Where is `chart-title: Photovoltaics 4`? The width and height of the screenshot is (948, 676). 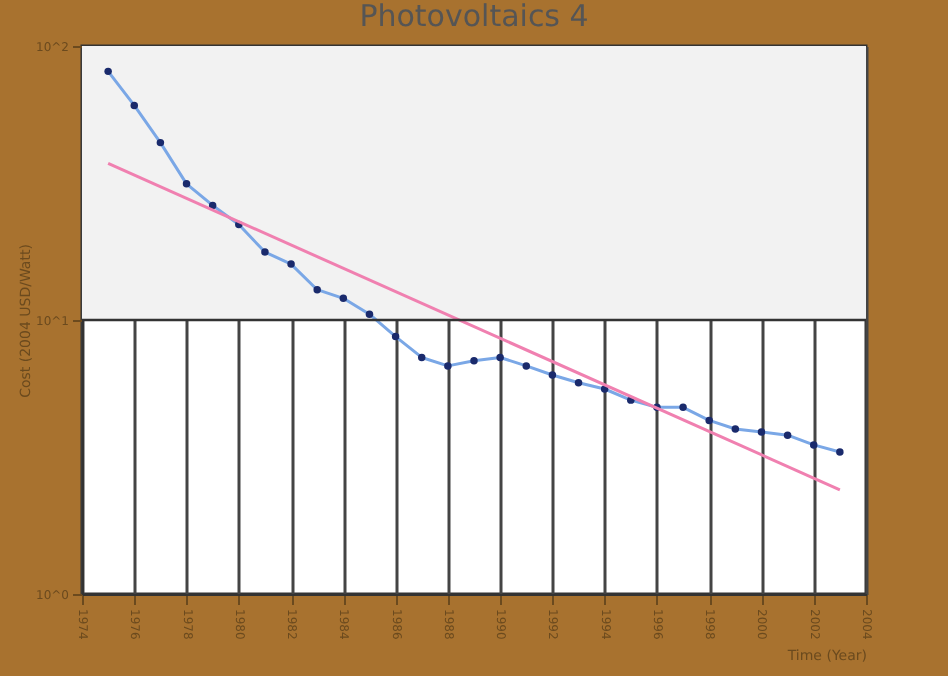 chart-title: Photovoltaics 4 is located at coordinates (474, 17).